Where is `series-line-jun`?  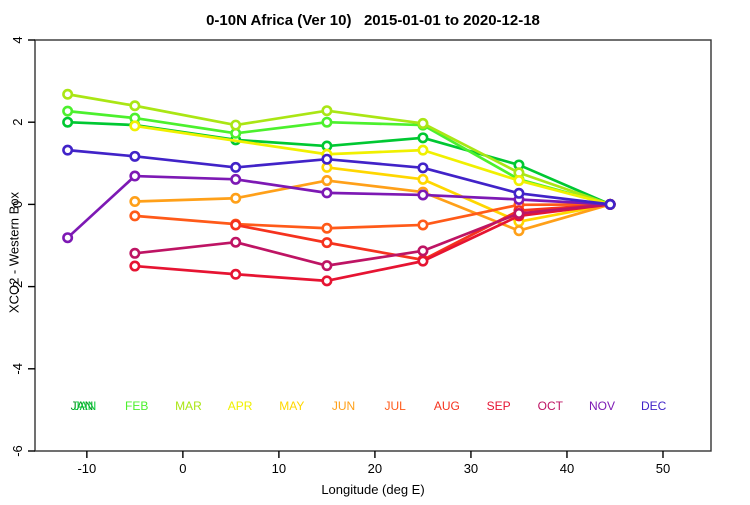 series-line-jun is located at coordinates (372, 206).